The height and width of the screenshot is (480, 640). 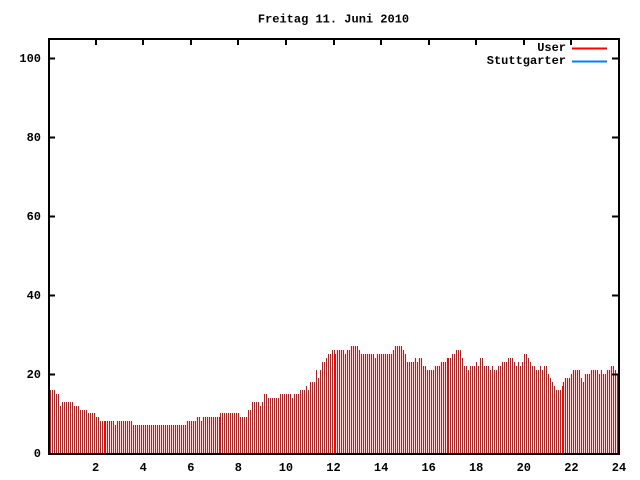 I want to click on svg-text: 10, so click(x=286, y=468).